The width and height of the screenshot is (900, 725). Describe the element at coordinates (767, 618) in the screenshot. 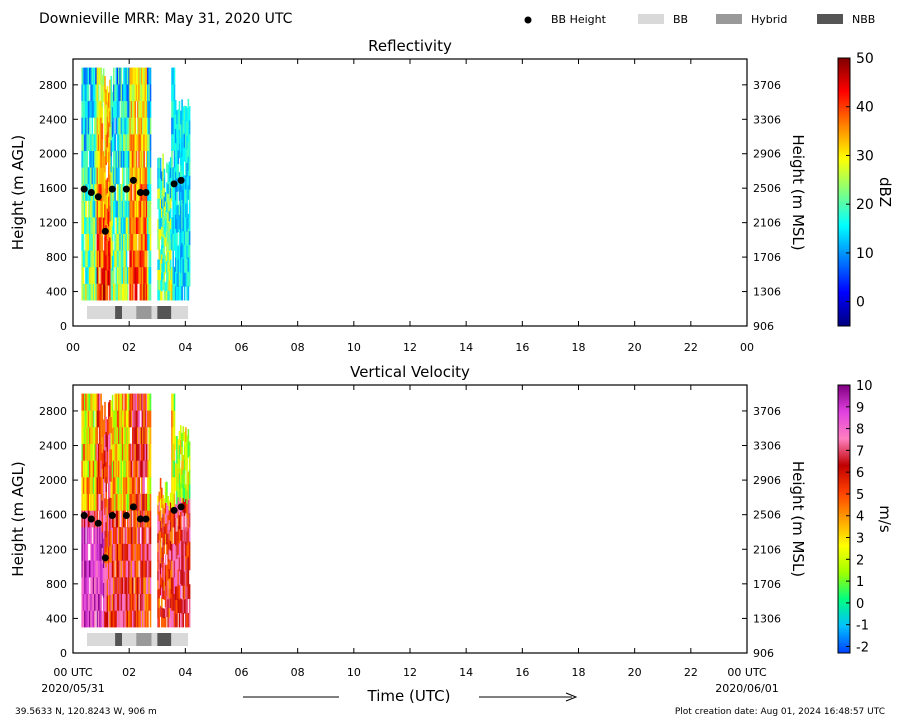

I see `y-tick-label-right: 1306` at that location.